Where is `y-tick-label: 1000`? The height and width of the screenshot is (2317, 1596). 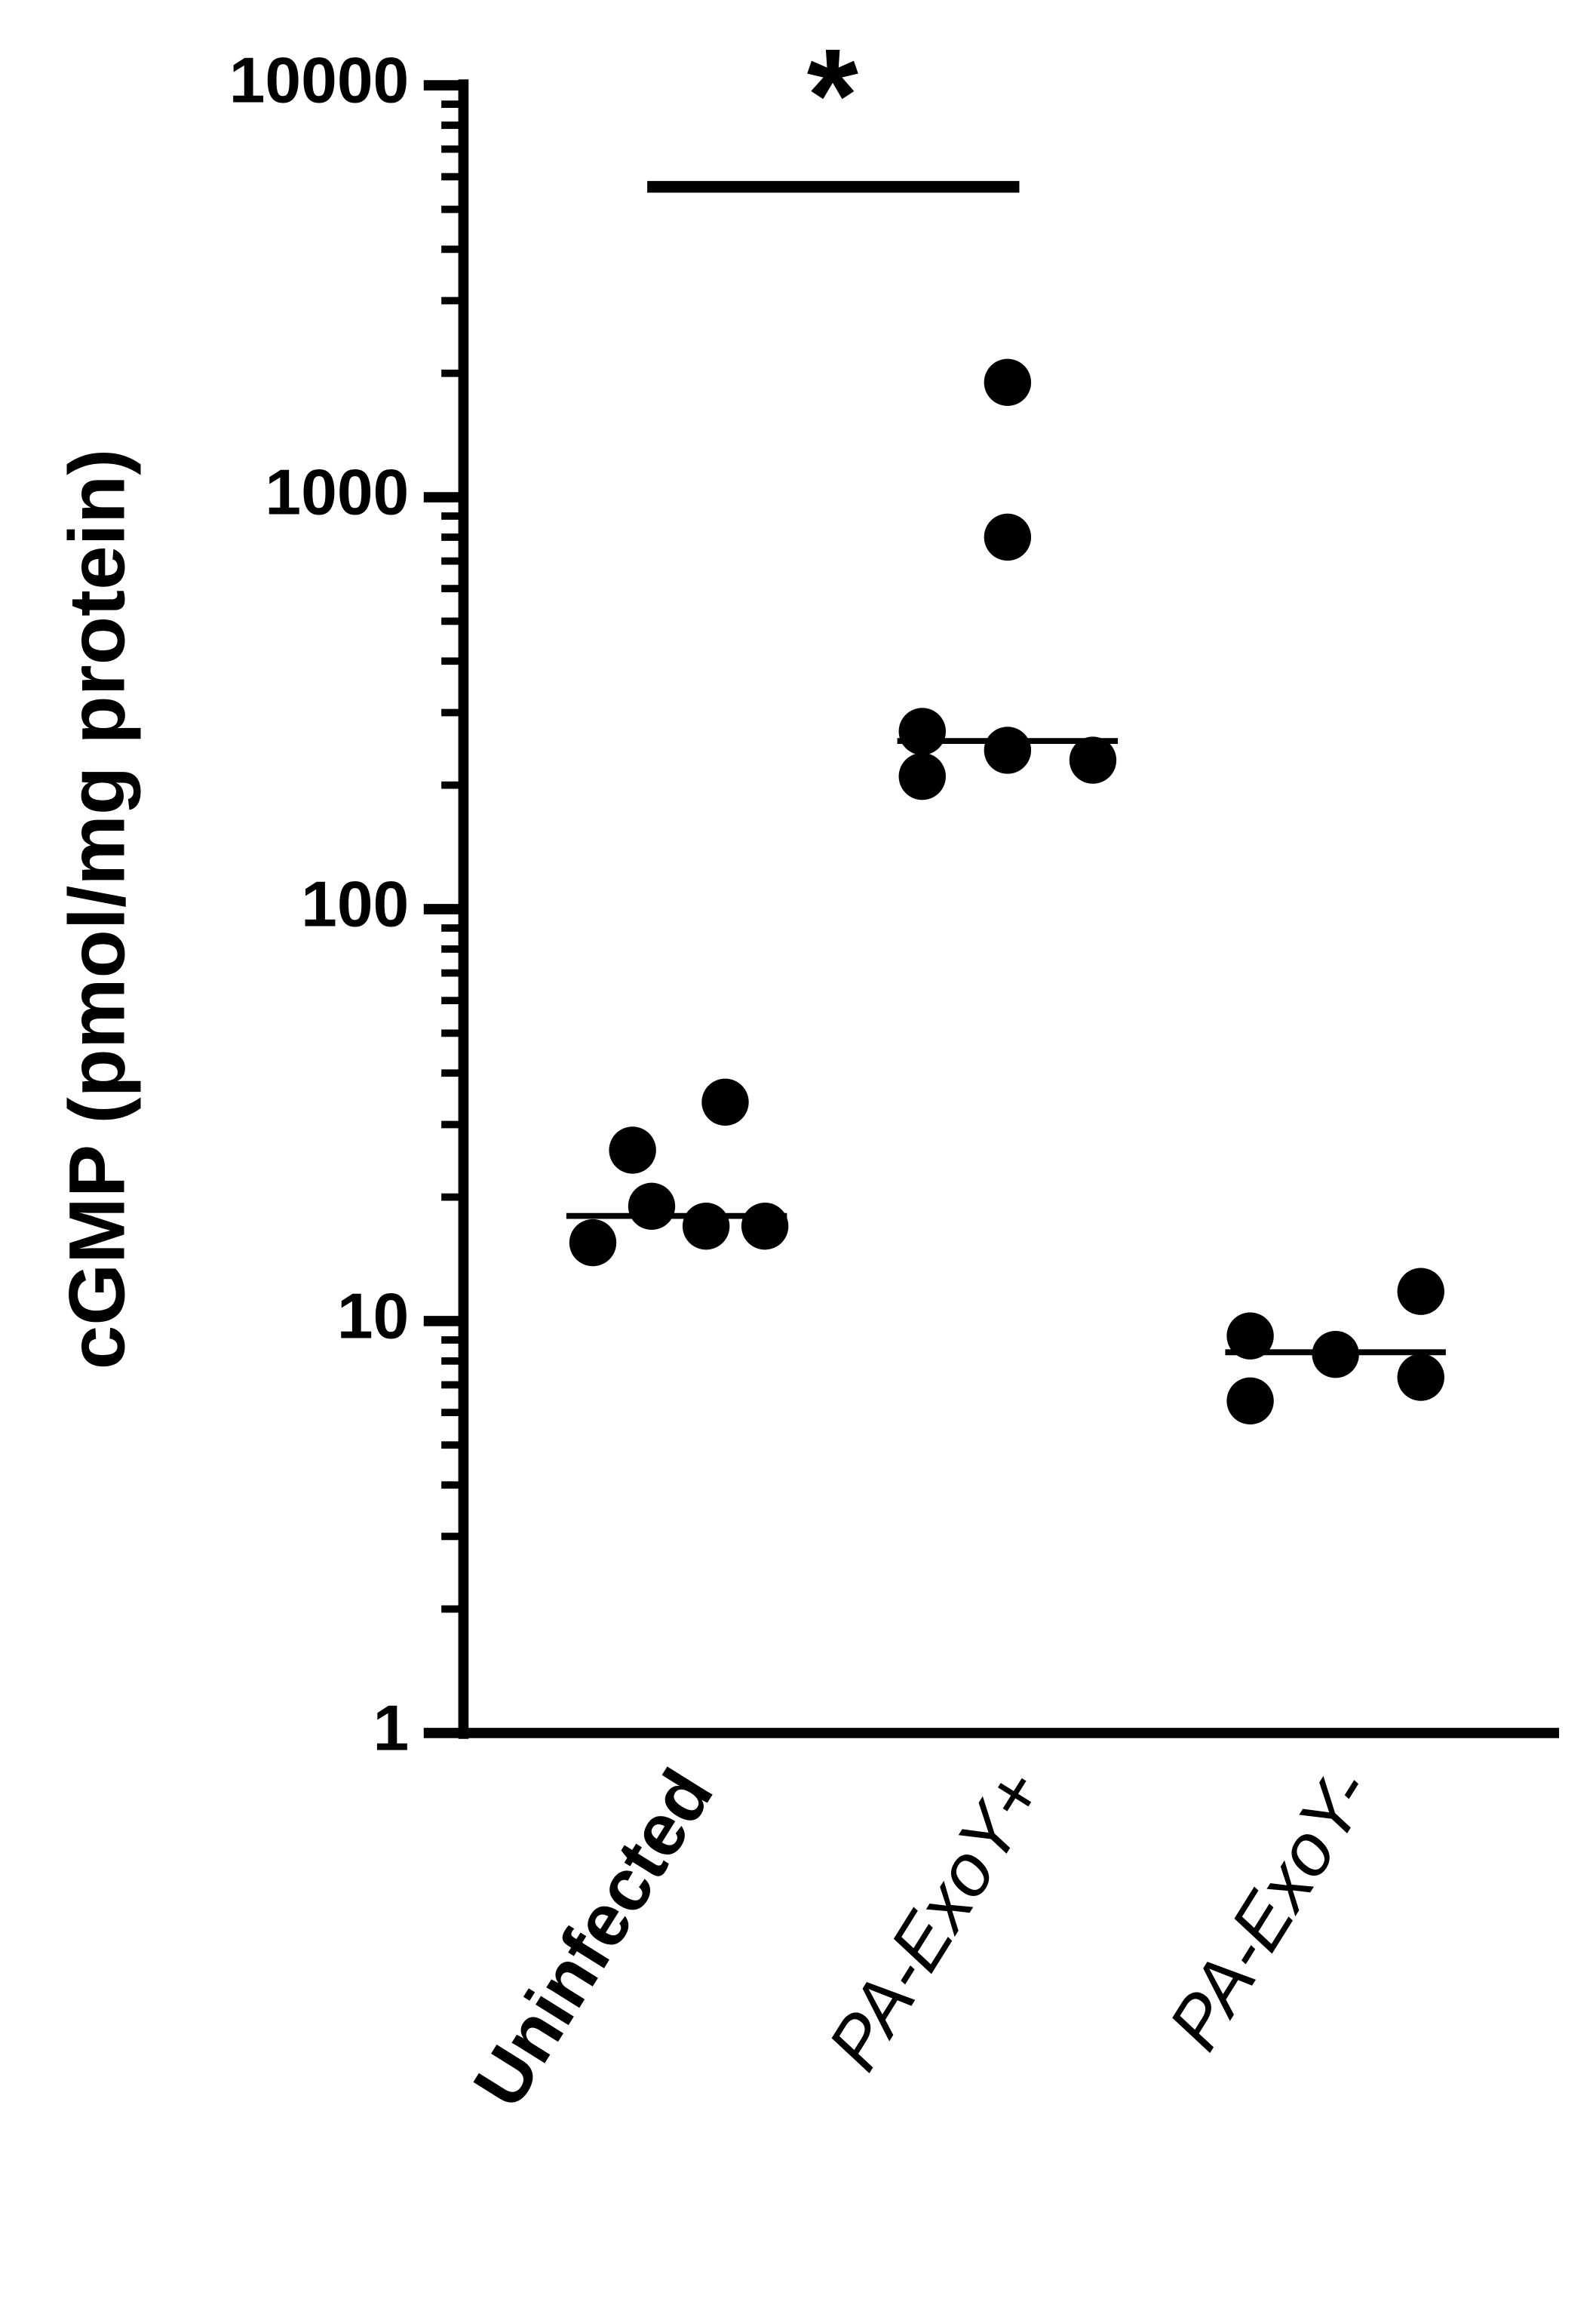 y-tick-label: 1000 is located at coordinates (337, 492).